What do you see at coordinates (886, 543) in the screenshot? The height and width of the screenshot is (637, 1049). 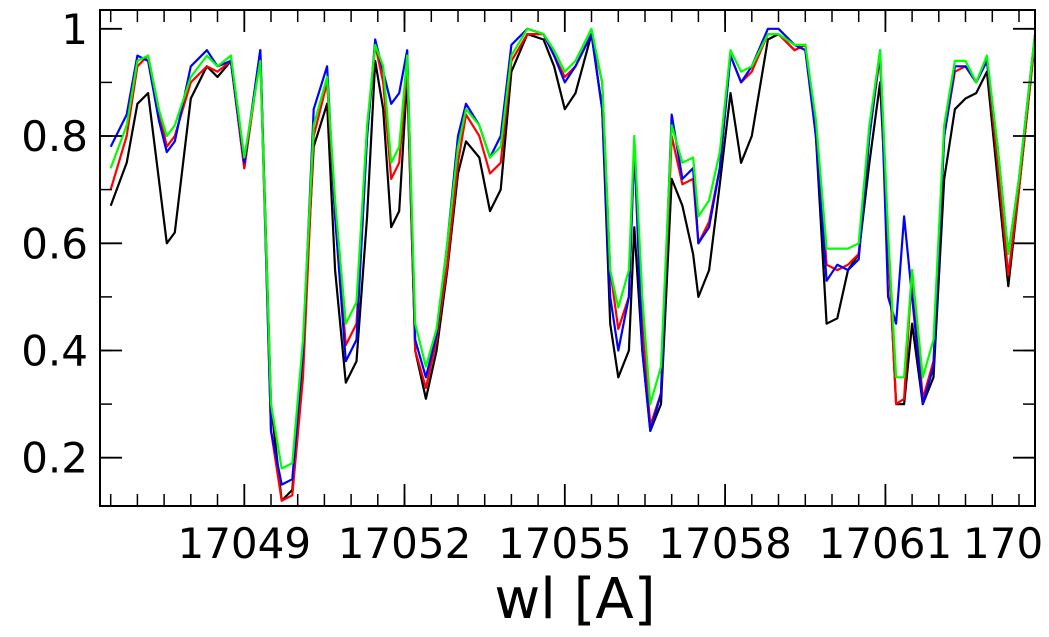 I see `x-tick-label: 17061` at bounding box center [886, 543].